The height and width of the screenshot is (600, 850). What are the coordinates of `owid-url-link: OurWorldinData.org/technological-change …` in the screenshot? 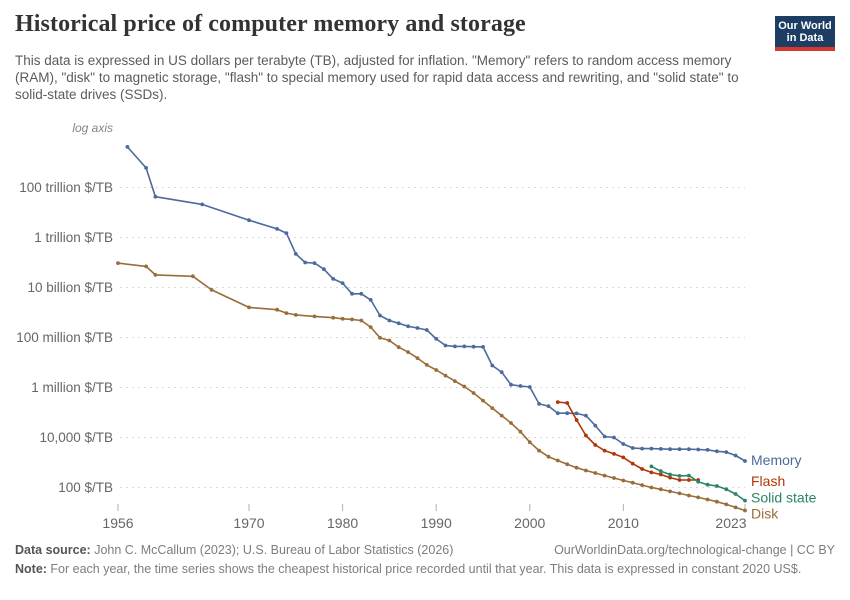 It's located at (694, 550).